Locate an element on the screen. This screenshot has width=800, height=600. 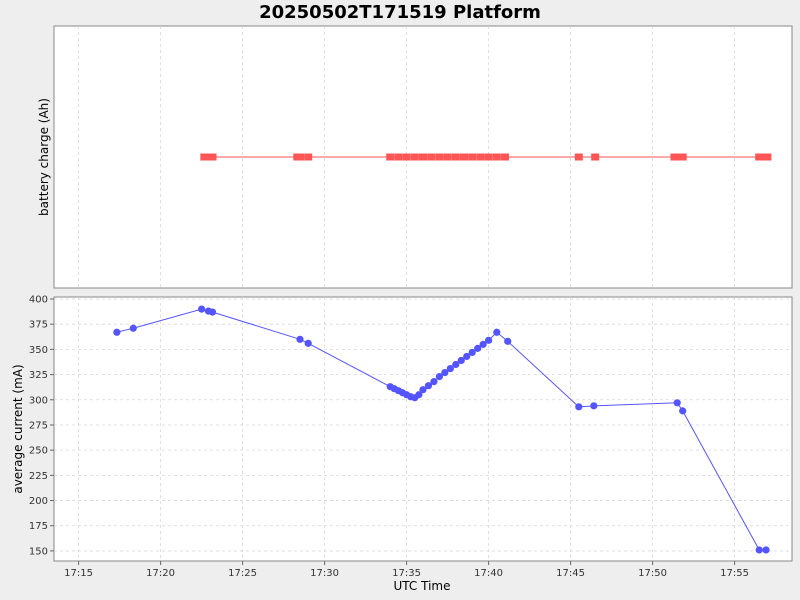
y-tick-label: 175 is located at coordinates (38, 526).